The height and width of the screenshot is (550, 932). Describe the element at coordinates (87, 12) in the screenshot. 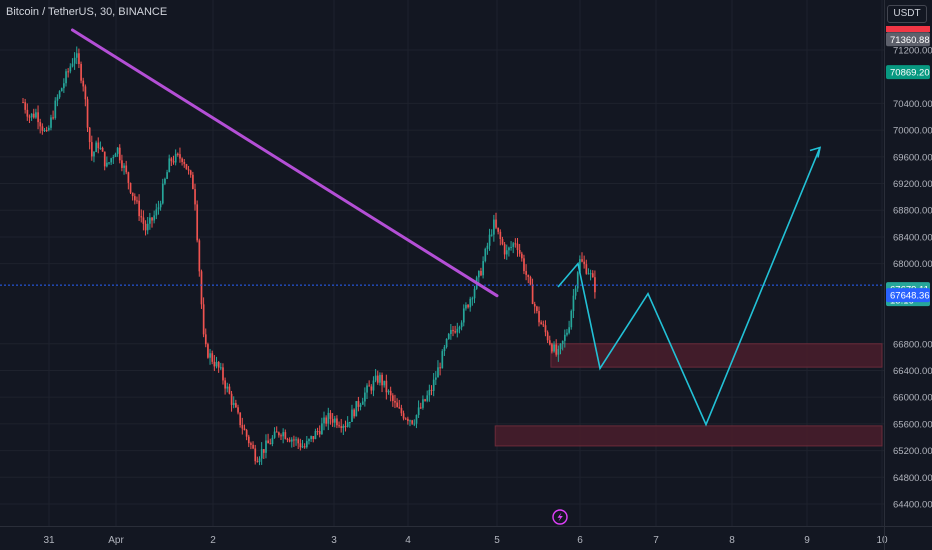

I see `symbol-title: Bitcoin / TetherUS, 30, BINANCE` at that location.